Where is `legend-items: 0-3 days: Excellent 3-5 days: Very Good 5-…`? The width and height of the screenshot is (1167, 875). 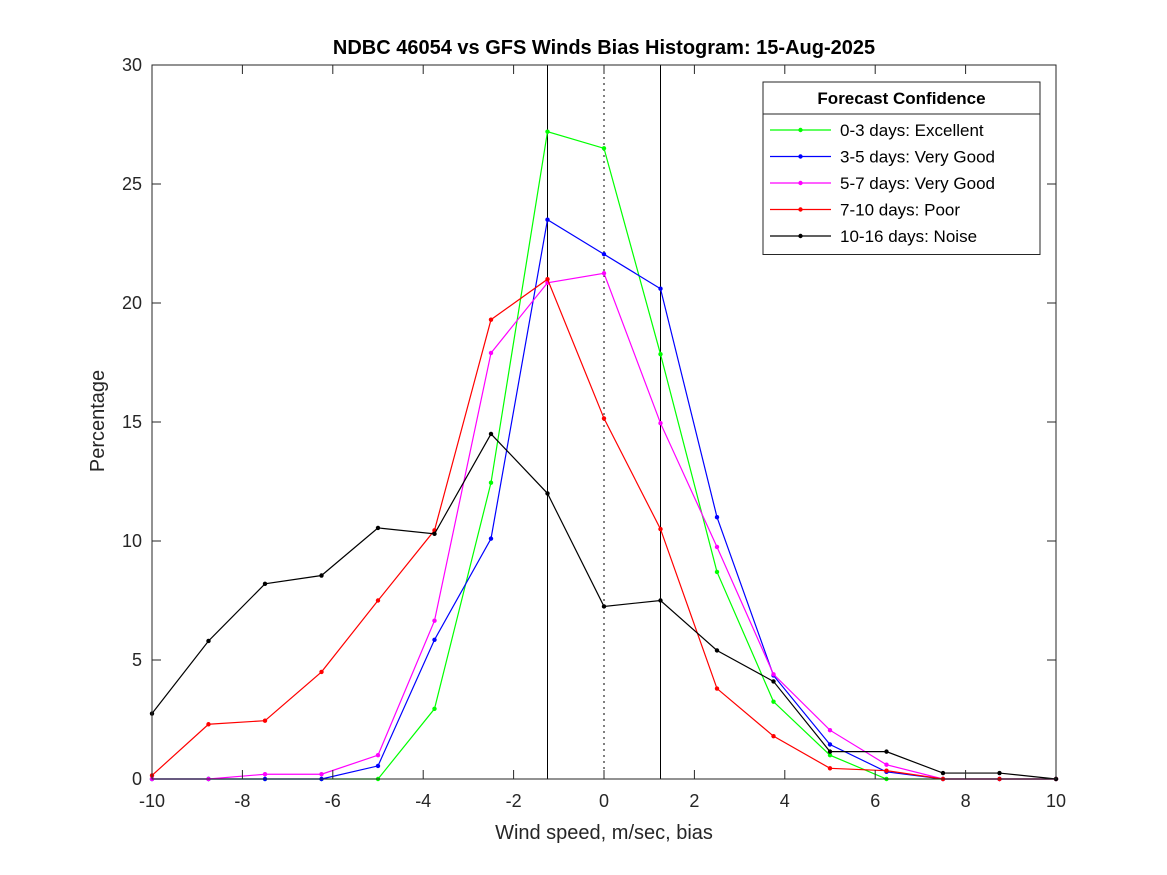 legend-items: 0-3 days: Excellent 3-5 days: Very Good 5-… is located at coordinates (882, 183).